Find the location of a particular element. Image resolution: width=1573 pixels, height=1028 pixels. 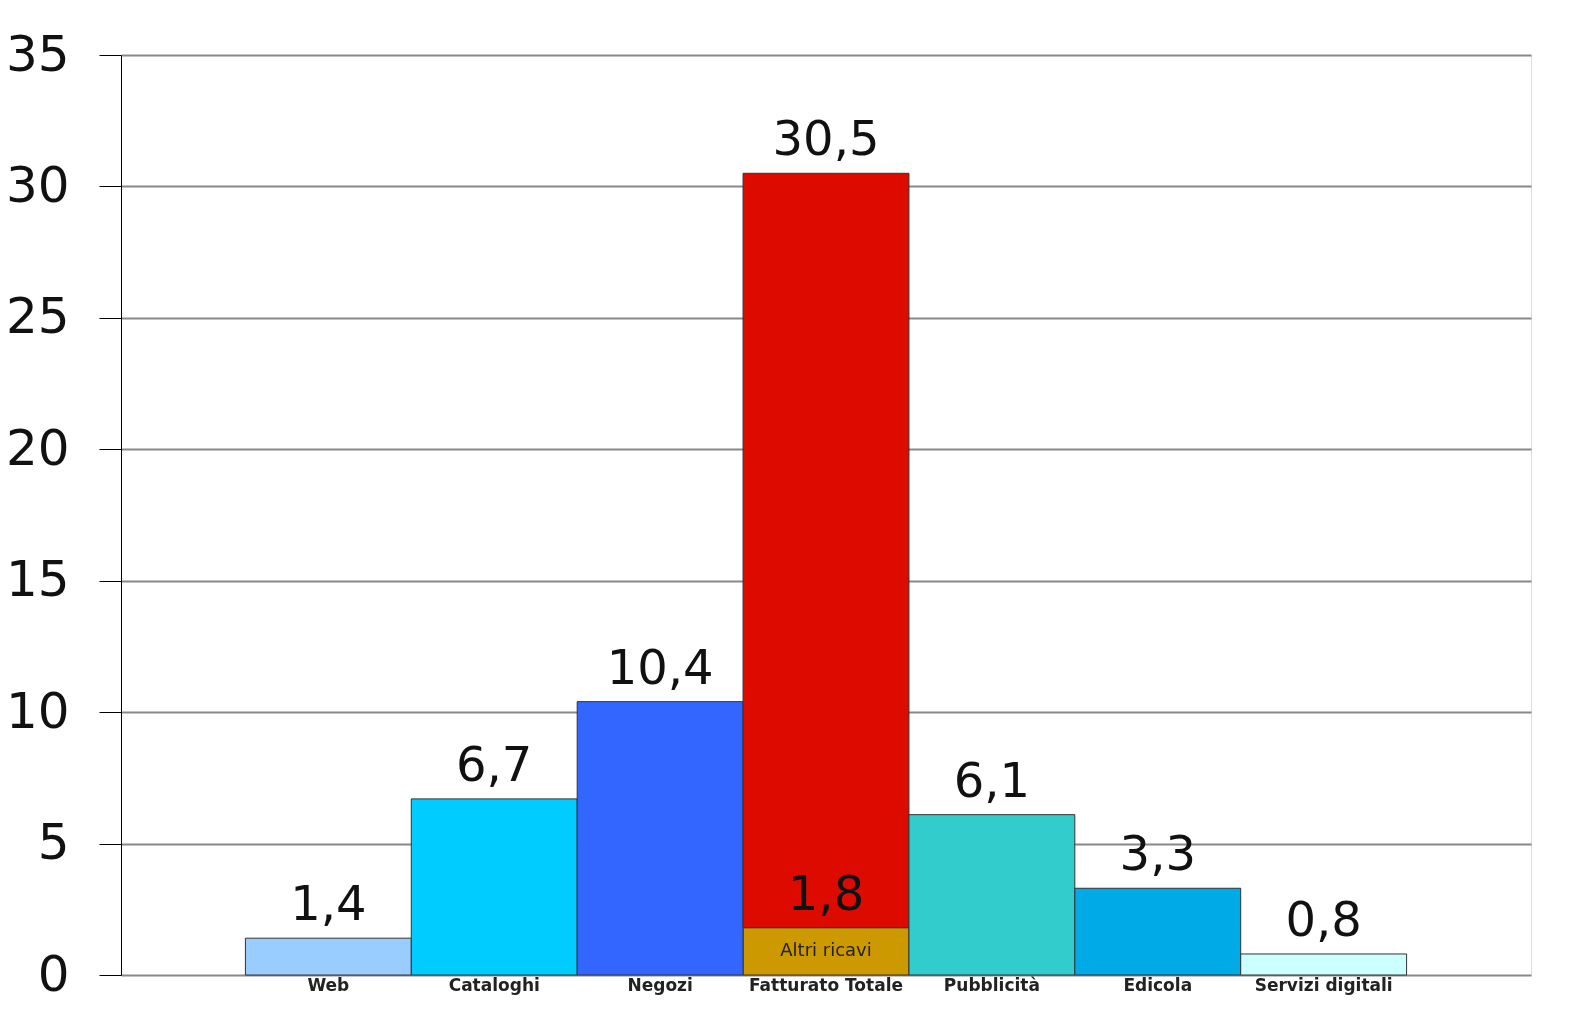

data-label: 6,1 is located at coordinates (992, 779).